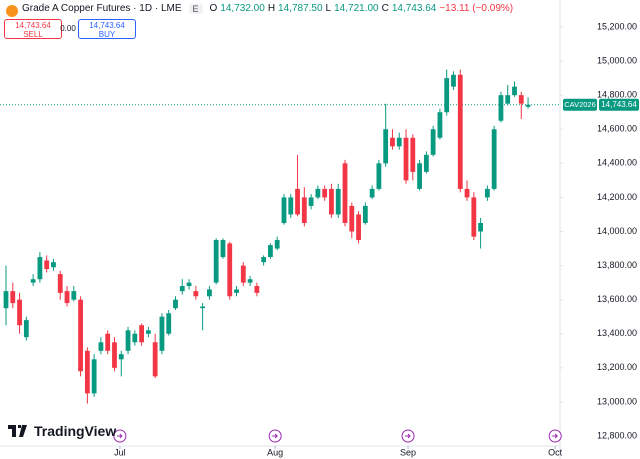 This screenshot has width=640, height=459. I want to click on c-value: 14,743.64, so click(414, 8).